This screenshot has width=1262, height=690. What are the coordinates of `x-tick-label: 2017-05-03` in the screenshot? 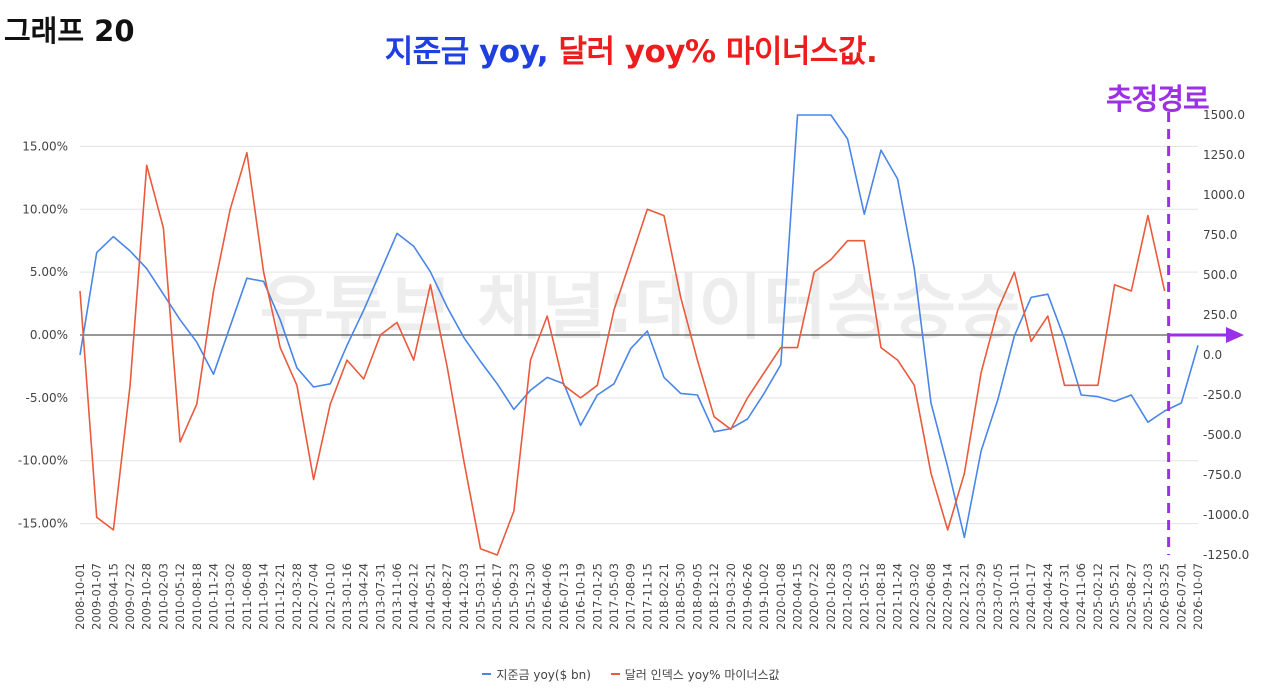 It's located at (614, 596).